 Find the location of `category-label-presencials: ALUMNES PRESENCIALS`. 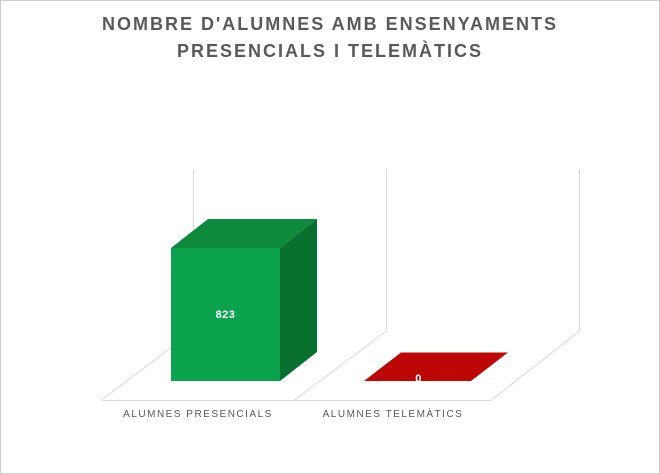

category-label-presencials: ALUMNES PRESENCIALS is located at coordinates (198, 414).